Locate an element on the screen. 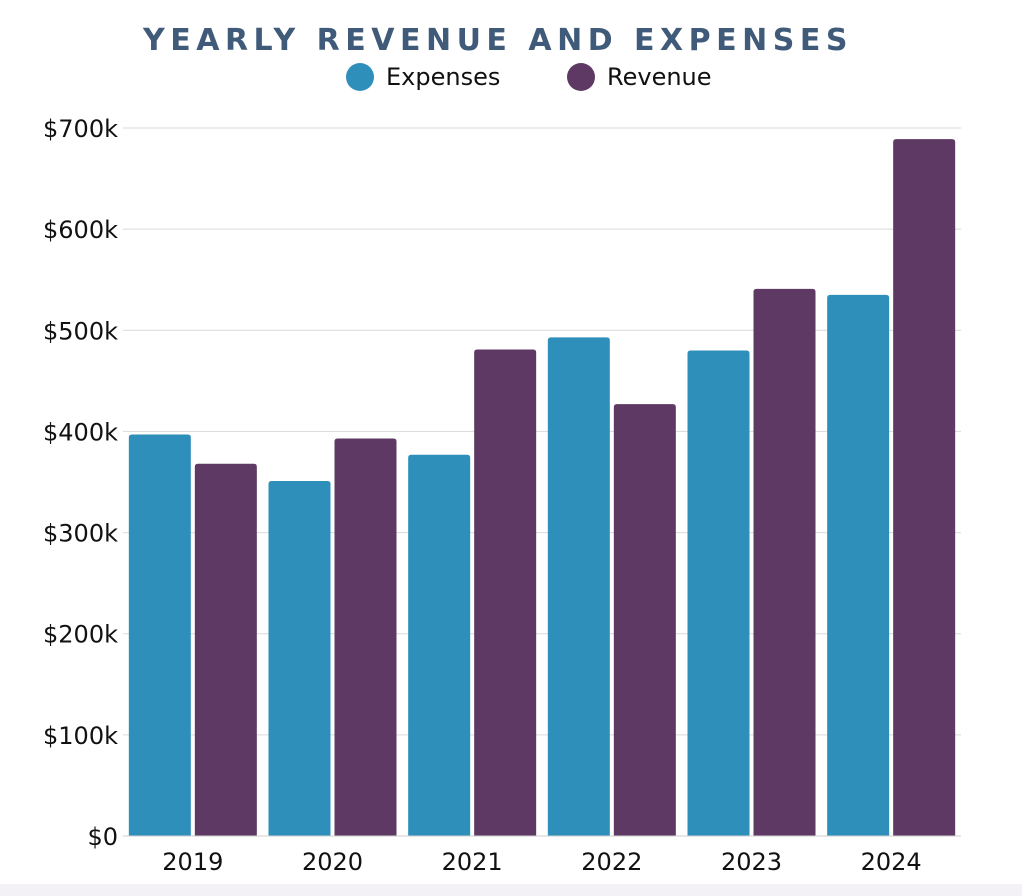 The height and width of the screenshot is (896, 1022). bar-revenue-2021 is located at coordinates (505, 592).